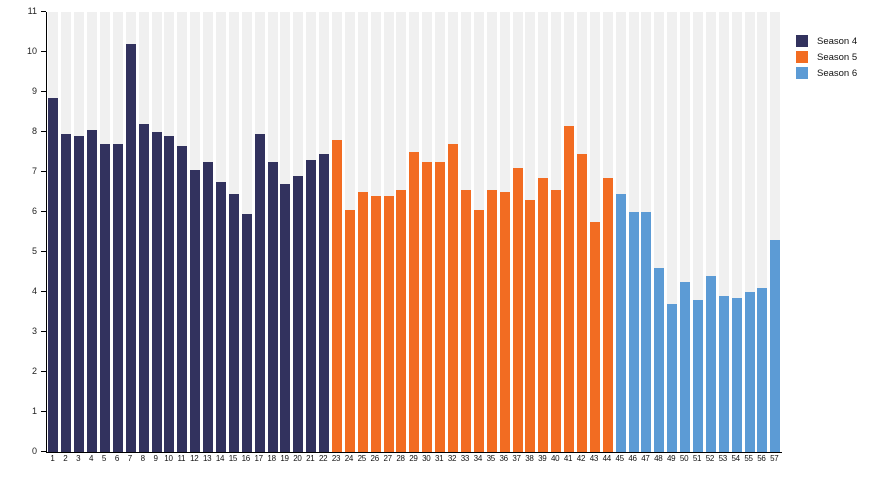 This screenshot has width=876, height=500. Describe the element at coordinates (748, 458) in the screenshot. I see `x-tick-label-55: 55` at that location.